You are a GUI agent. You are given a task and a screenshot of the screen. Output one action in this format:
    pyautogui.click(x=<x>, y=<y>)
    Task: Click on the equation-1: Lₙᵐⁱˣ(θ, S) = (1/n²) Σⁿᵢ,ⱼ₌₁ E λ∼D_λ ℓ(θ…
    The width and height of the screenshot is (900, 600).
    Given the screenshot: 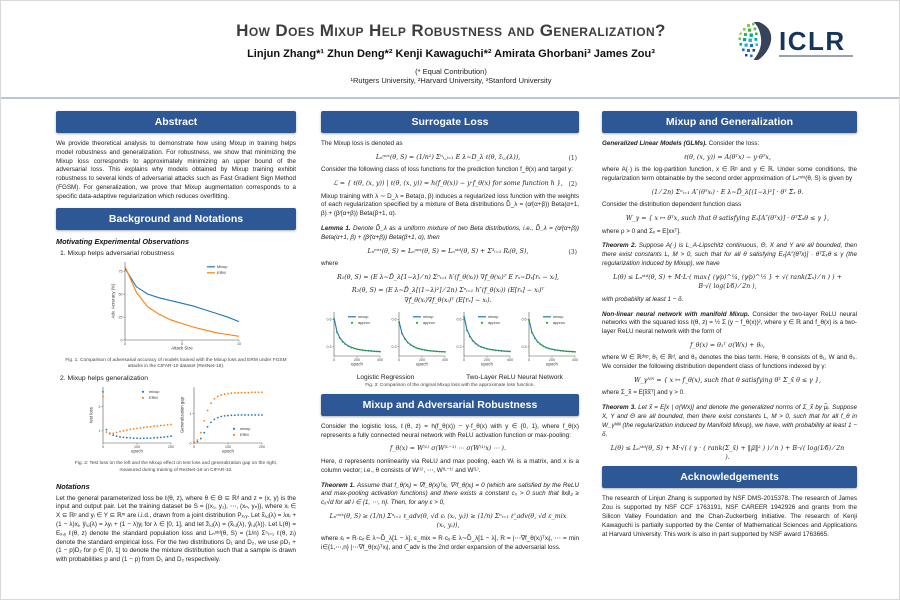 What is the action you would take?
    pyautogui.click(x=476, y=157)
    